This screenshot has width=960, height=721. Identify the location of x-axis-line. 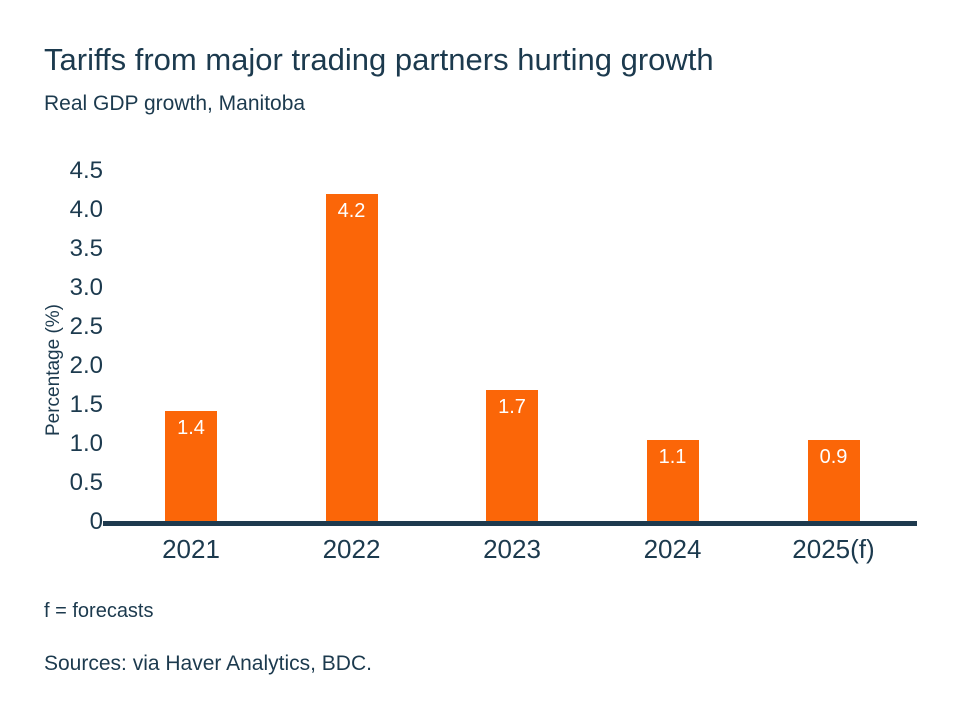
(510, 523).